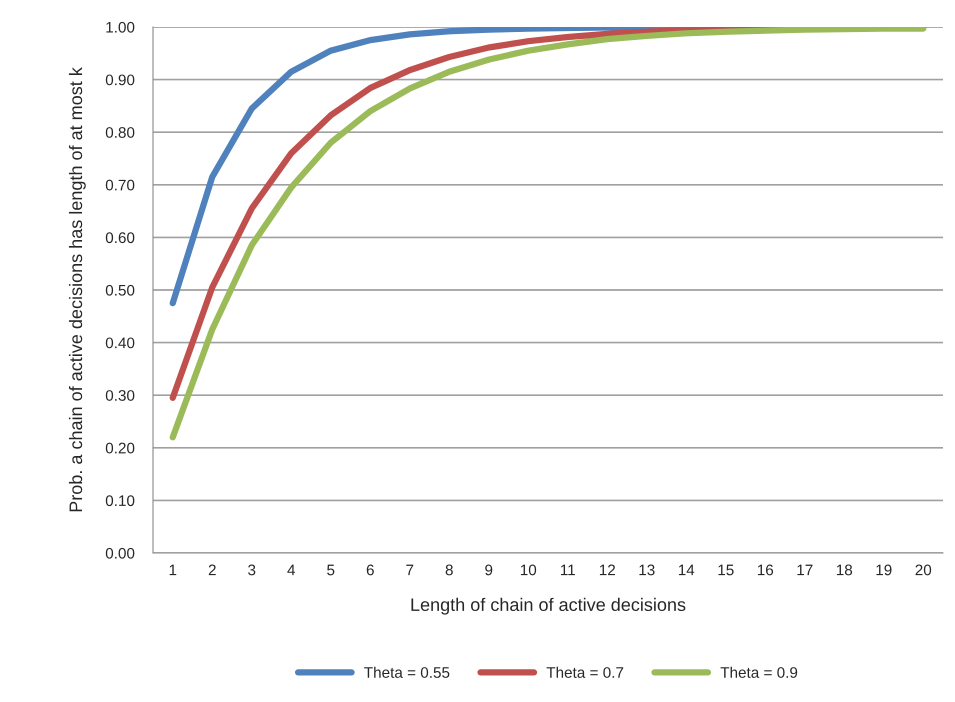  I want to click on x-tick-label: 4, so click(291, 570).